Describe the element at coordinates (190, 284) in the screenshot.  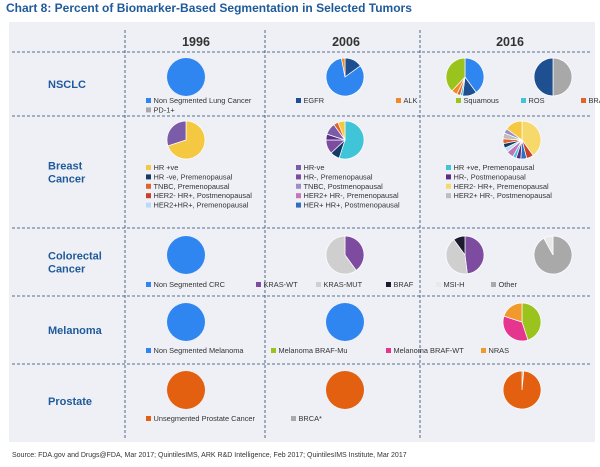
I see `legend-label: Non Segmented CRC` at that location.